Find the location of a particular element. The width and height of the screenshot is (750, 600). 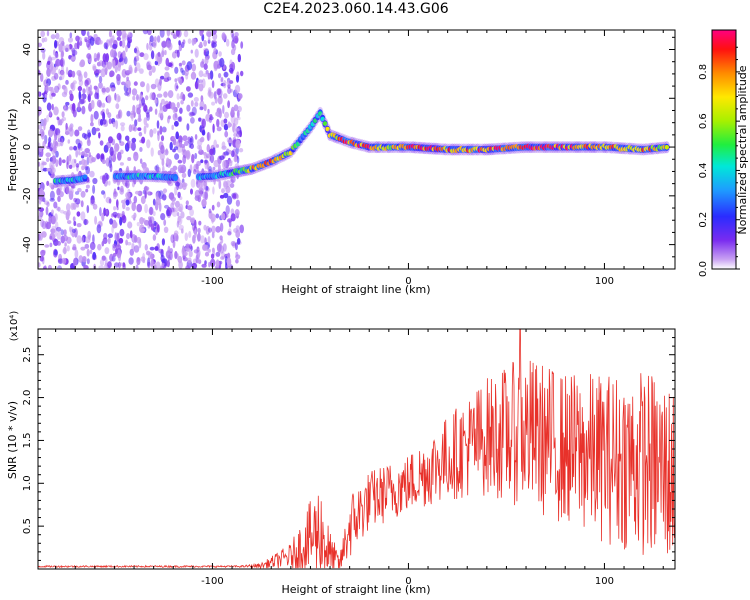

colorbar-label: Normalized spectral amplitude is located at coordinates (742, 149).